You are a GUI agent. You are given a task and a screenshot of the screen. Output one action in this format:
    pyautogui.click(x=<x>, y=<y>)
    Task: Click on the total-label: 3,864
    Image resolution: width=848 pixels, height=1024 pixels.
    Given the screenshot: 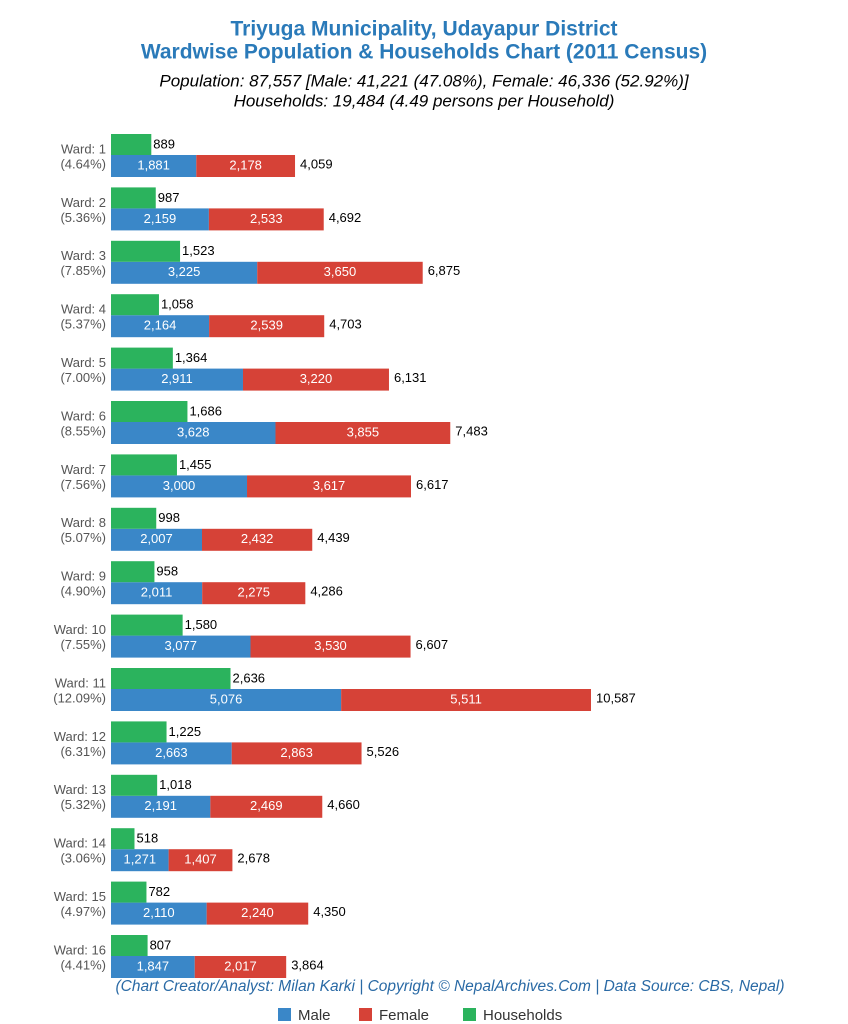 What is the action you would take?
    pyautogui.click(x=307, y=964)
    